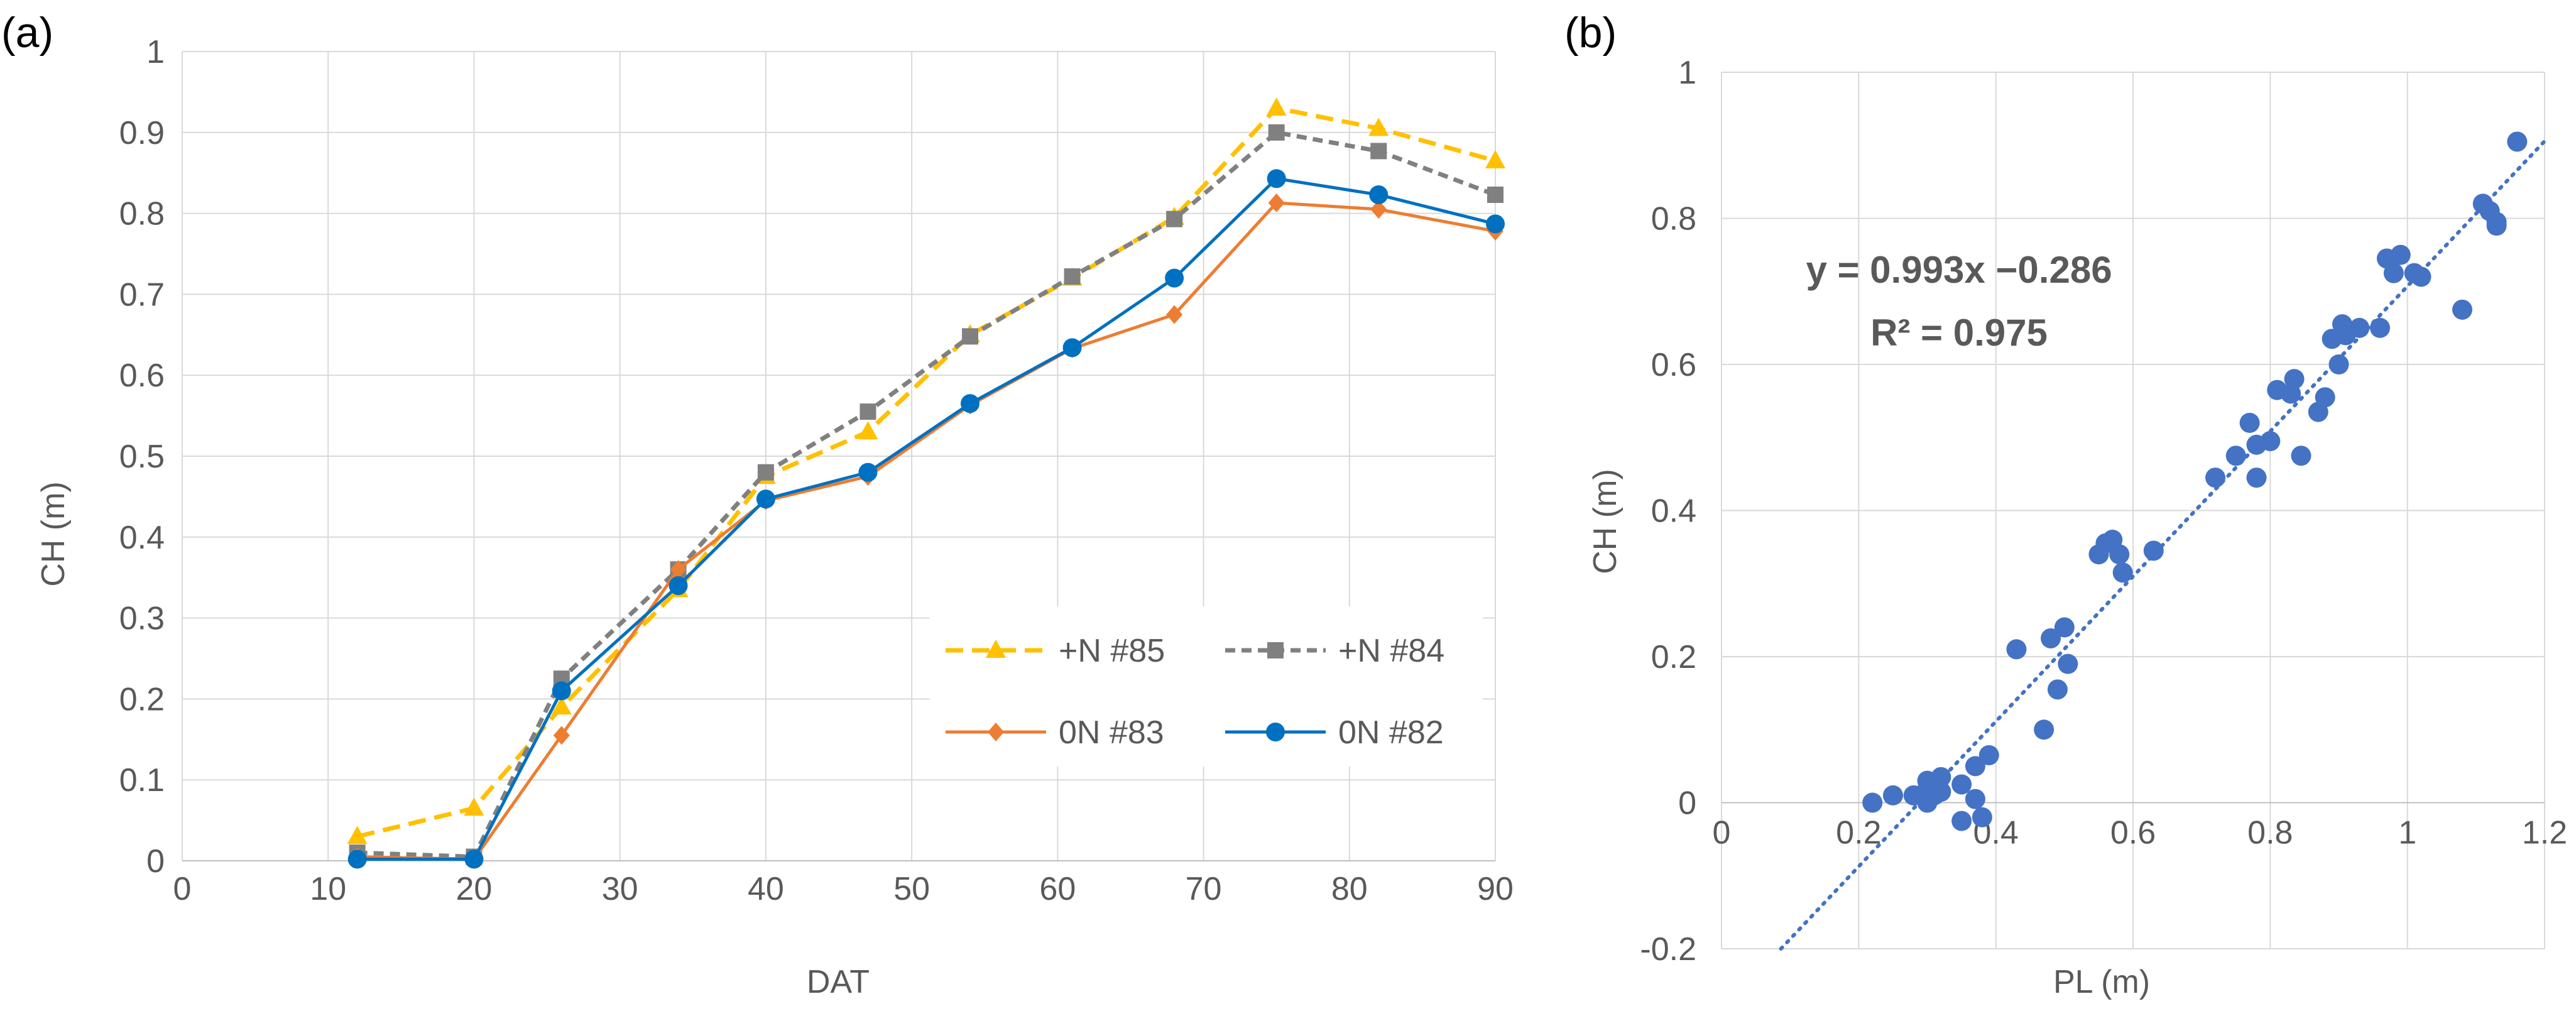 Image resolution: width=2576 pixels, height=1016 pixels. What do you see at coordinates (142, 133) in the screenshot?
I see `y-tick-label: 0.9` at bounding box center [142, 133].